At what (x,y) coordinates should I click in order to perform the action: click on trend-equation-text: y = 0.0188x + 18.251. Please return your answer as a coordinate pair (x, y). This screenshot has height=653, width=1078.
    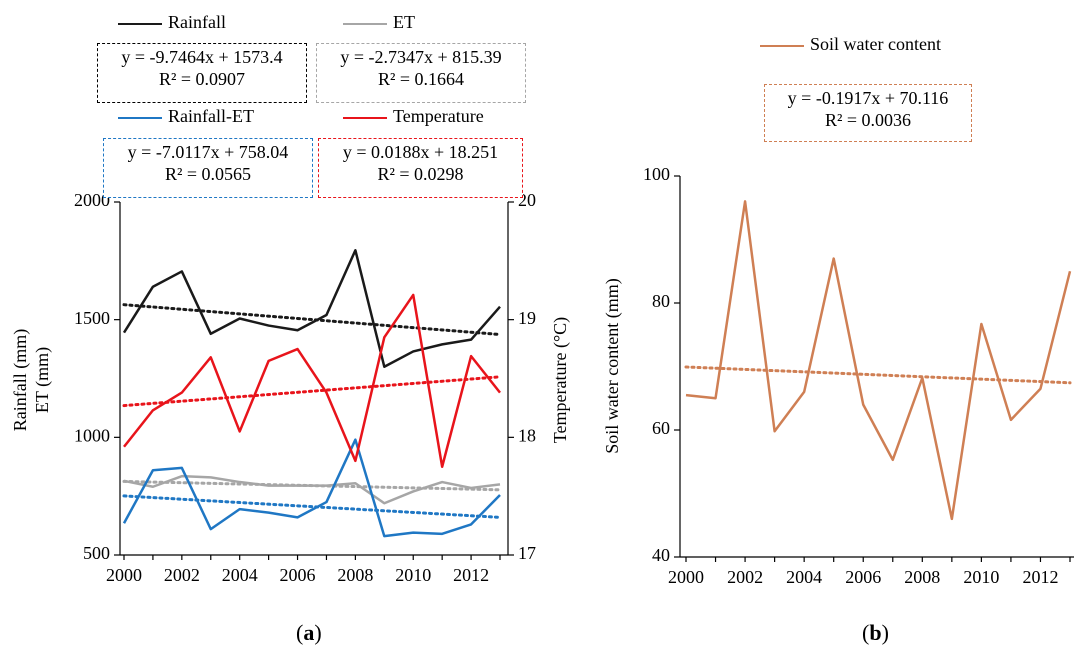
    Looking at the image, I should click on (420, 152).